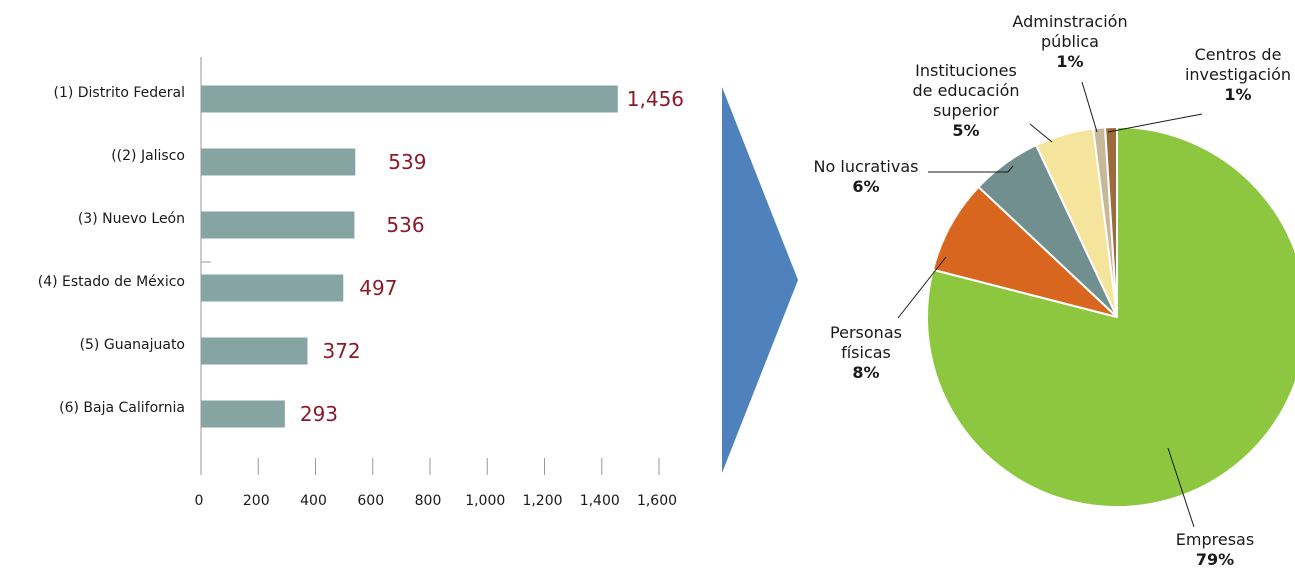  What do you see at coordinates (1069, 21) in the screenshot?
I see `slice-label: Adminstración` at bounding box center [1069, 21].